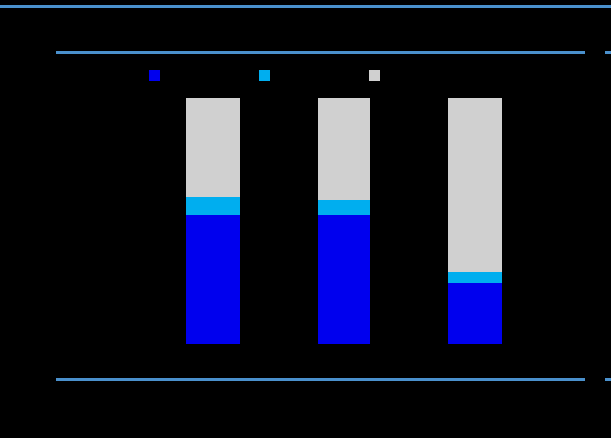 The height and width of the screenshot is (438, 611). Describe the element at coordinates (608, 379) in the screenshot. I see `footer-divider-rule-stub` at that location.